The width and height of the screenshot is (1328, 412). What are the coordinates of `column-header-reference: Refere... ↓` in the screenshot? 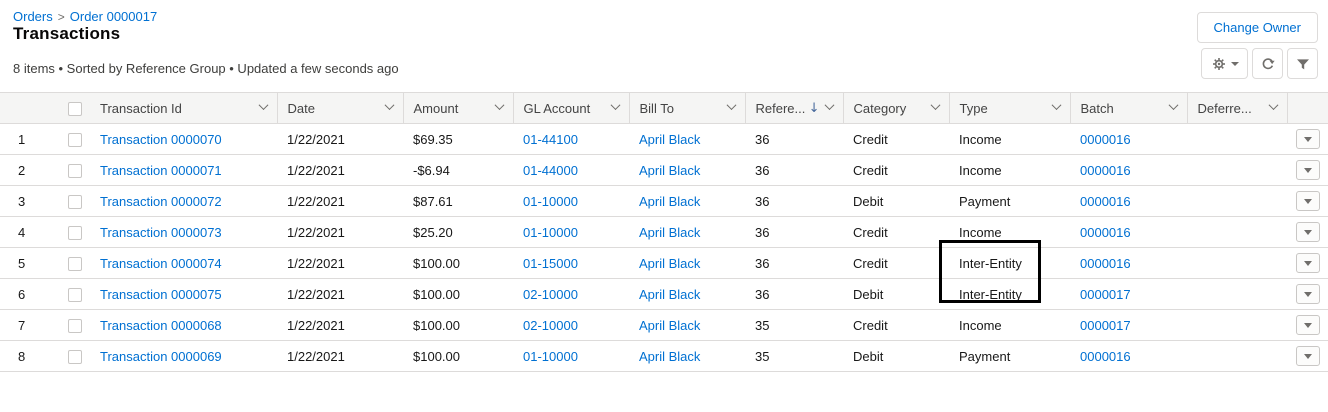 It's located at (793, 108).